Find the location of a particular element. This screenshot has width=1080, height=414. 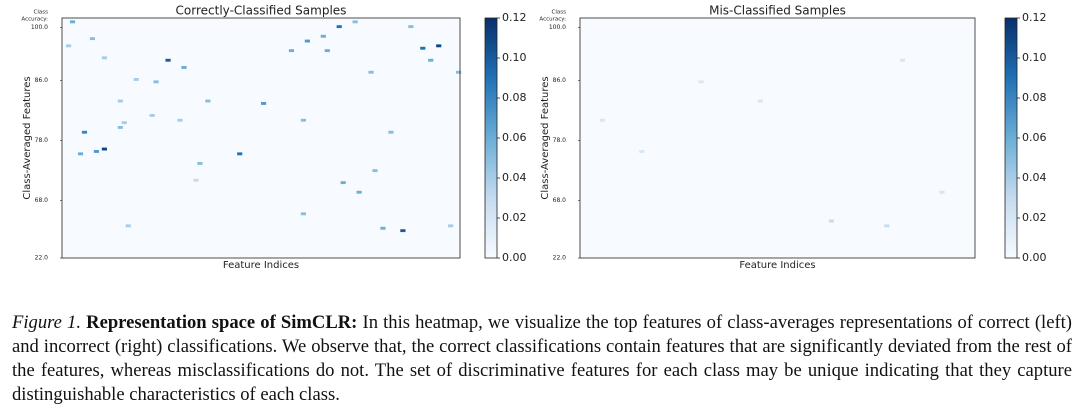

caption-label: Figure 1. is located at coordinates (46, 322).